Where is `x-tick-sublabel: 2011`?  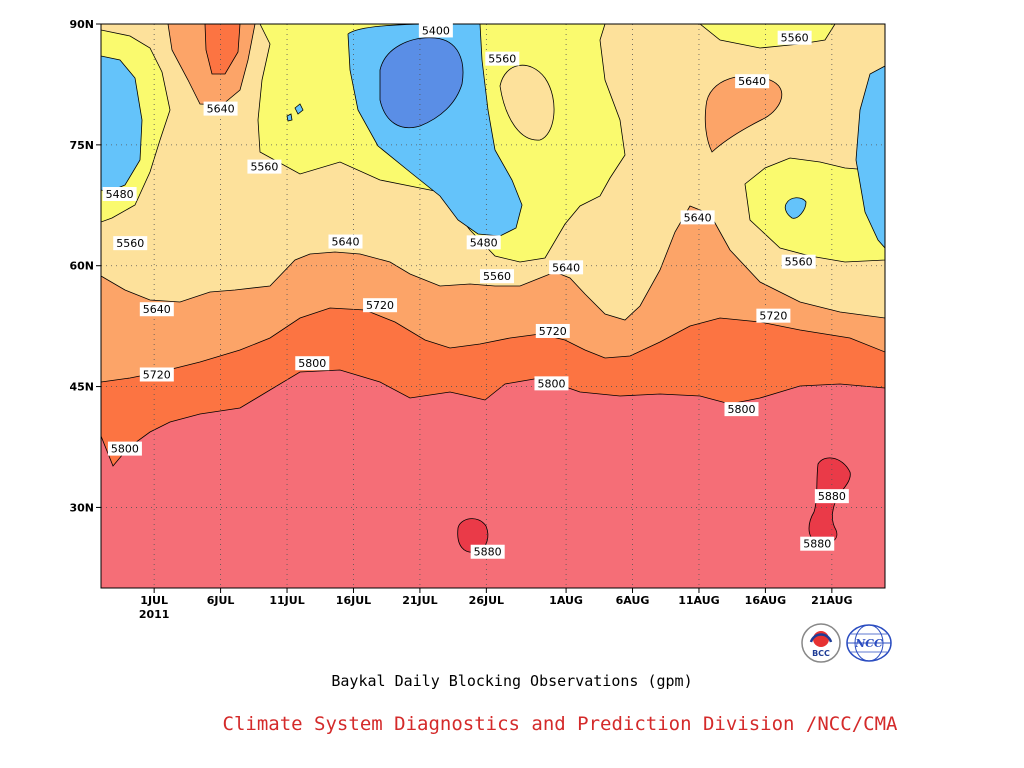 x-tick-sublabel: 2011 is located at coordinates (154, 614).